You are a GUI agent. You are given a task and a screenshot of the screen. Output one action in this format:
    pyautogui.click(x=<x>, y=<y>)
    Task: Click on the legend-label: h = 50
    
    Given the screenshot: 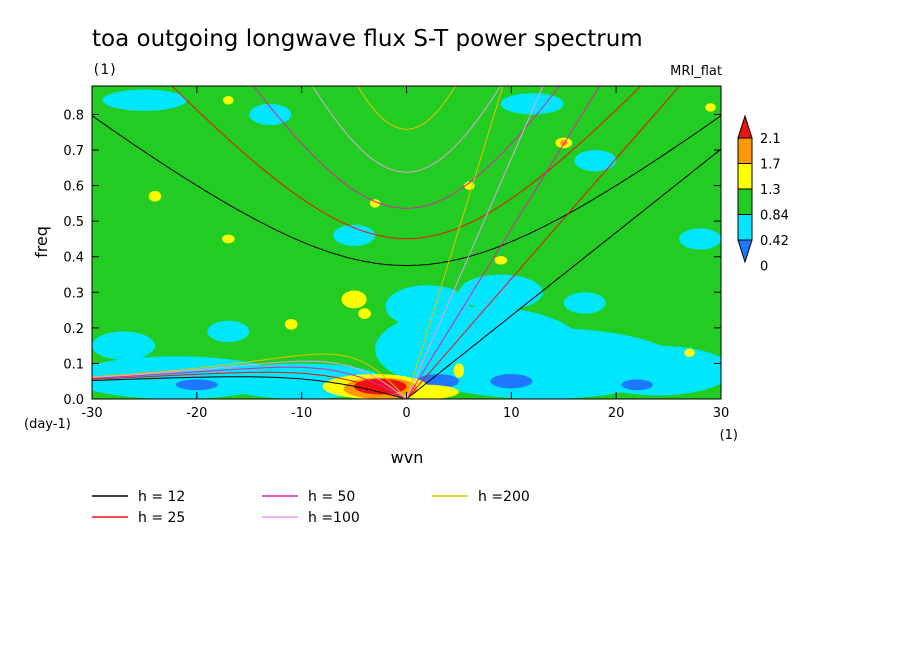 What is the action you would take?
    pyautogui.click(x=331, y=497)
    